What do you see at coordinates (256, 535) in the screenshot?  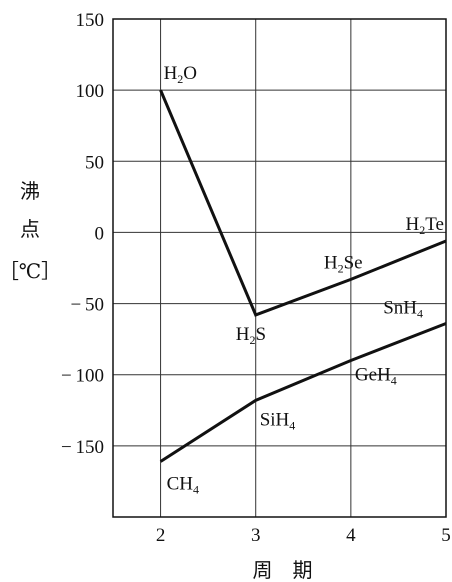 I see `x-tick-label: 3` at bounding box center [256, 535].